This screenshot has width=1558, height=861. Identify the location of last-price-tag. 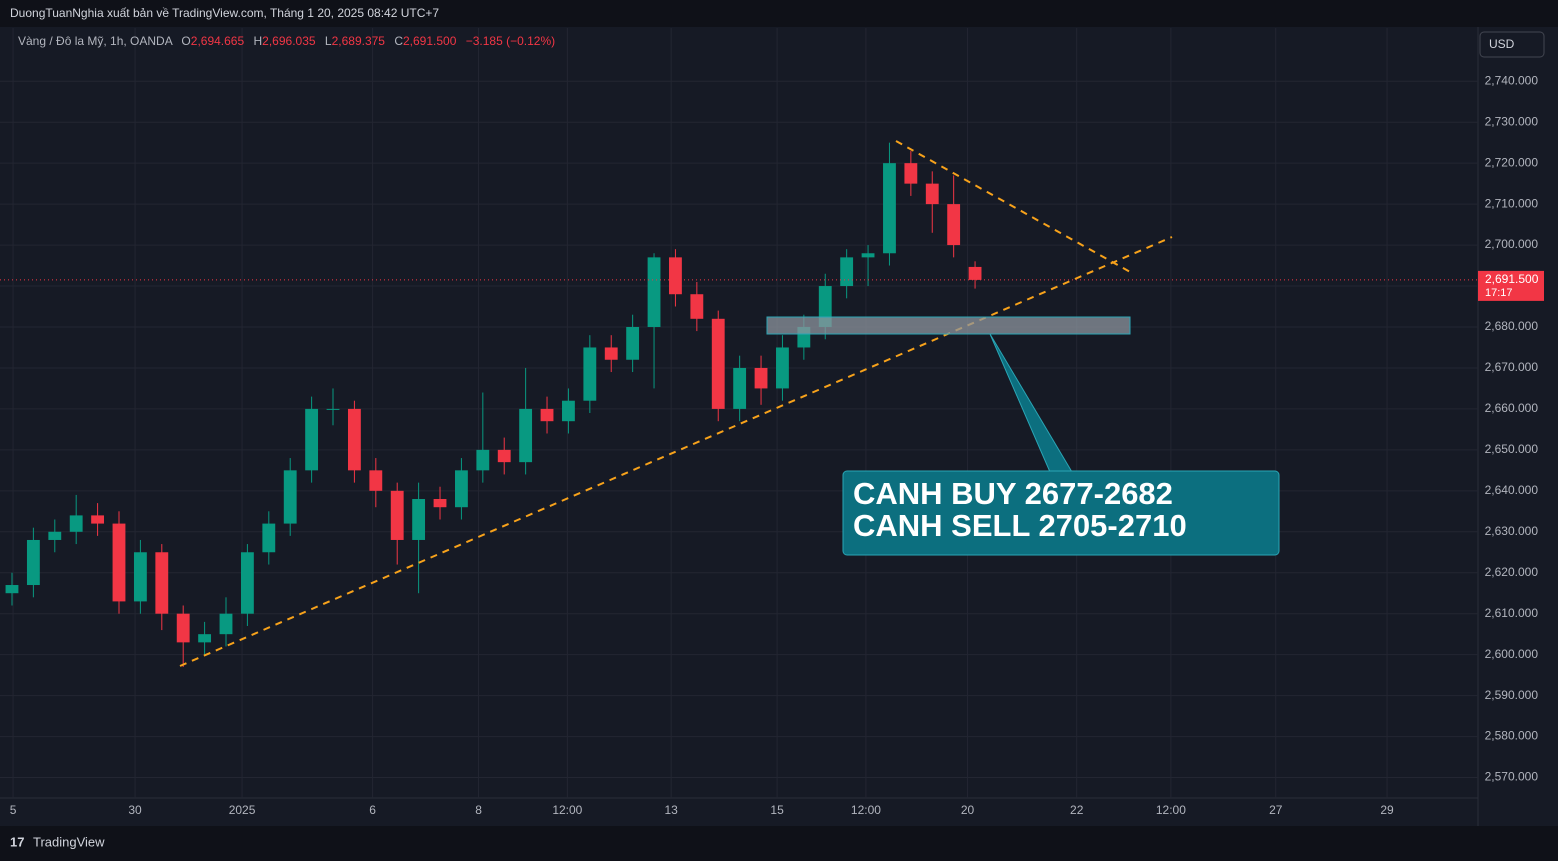
(1511, 285).